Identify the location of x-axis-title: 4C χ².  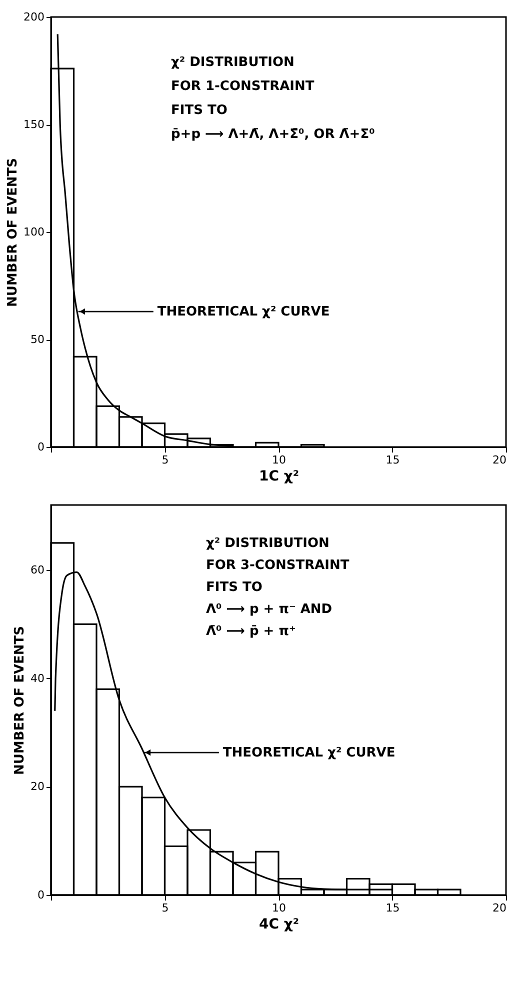
(279, 924).